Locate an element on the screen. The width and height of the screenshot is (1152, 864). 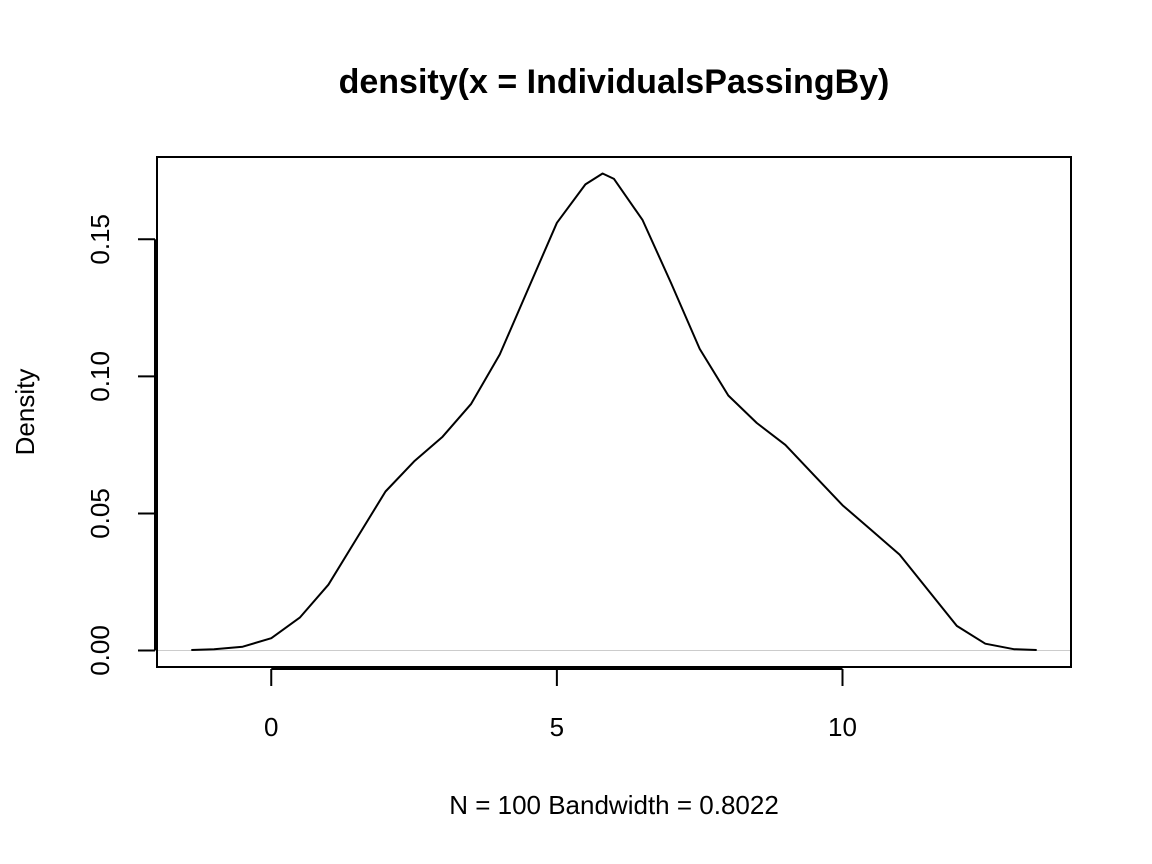
x-axis-ticks: 0 5 10 is located at coordinates (560, 705).